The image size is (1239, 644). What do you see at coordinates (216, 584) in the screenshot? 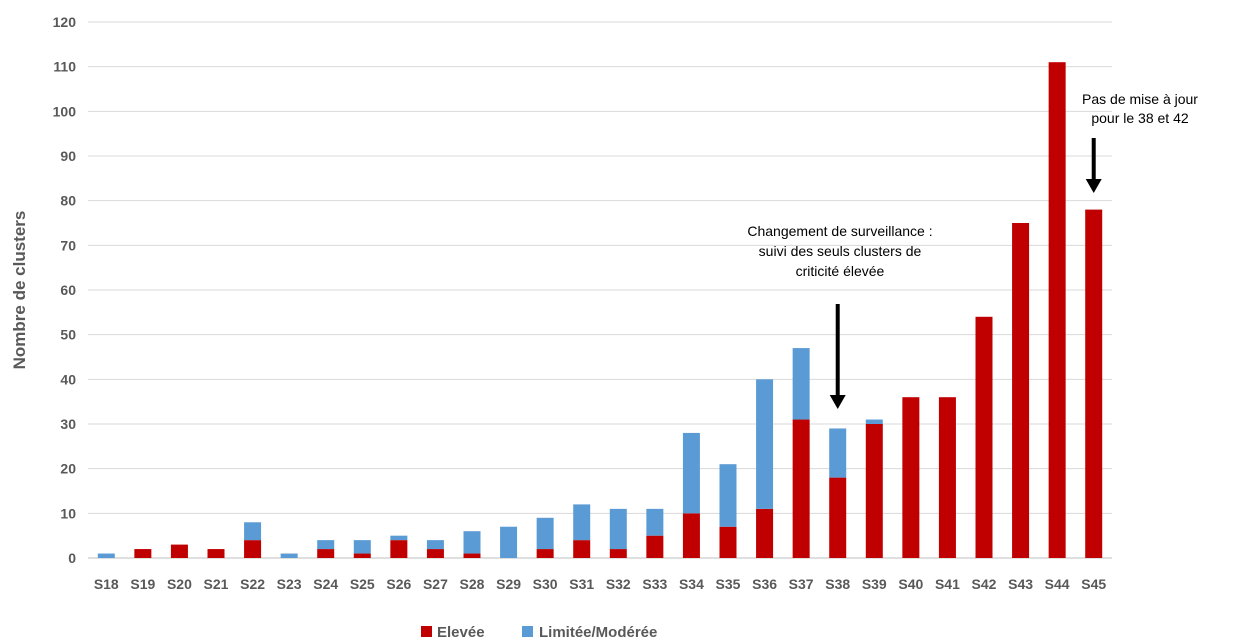
I see `x-tick-label: S21` at bounding box center [216, 584].